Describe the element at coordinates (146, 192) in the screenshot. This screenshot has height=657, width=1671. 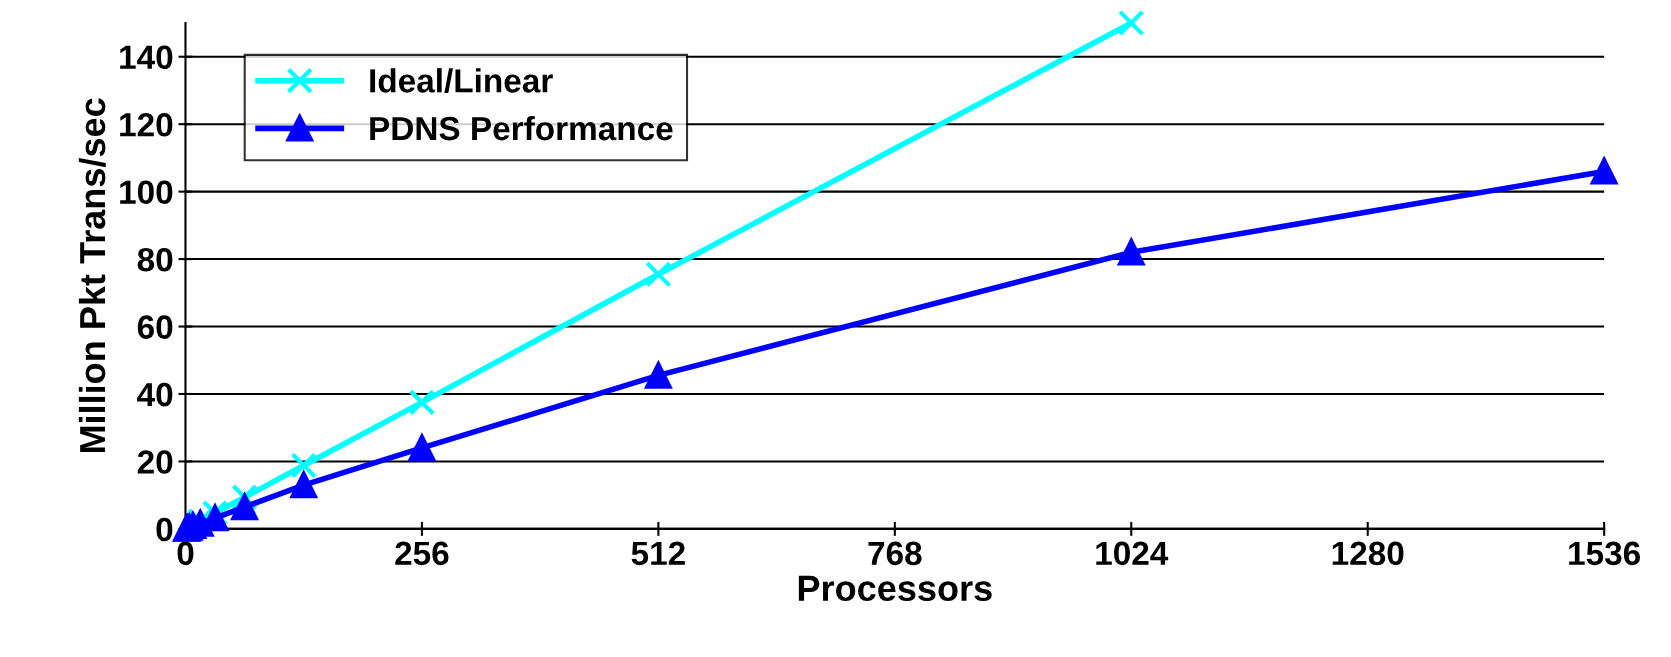
I see `y-tick-label: 100` at that location.